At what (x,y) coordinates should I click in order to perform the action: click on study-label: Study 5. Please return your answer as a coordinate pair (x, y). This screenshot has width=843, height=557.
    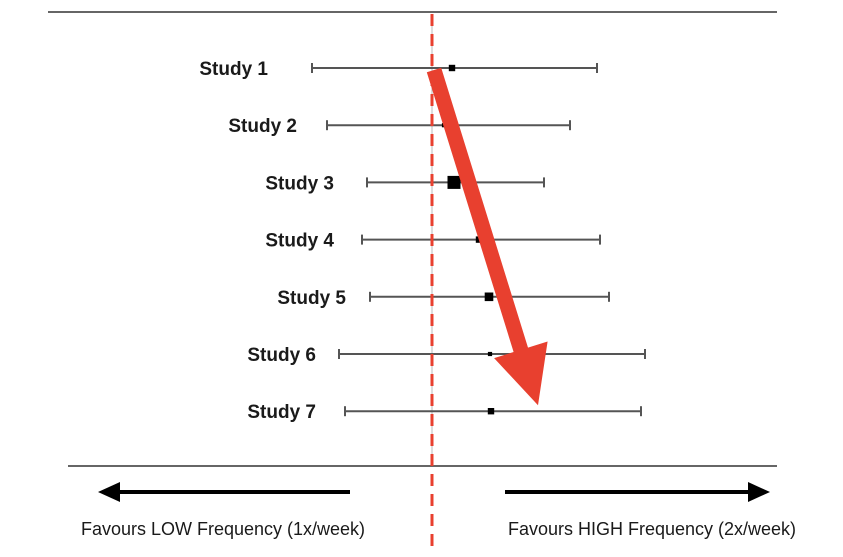
    Looking at the image, I should click on (311, 298).